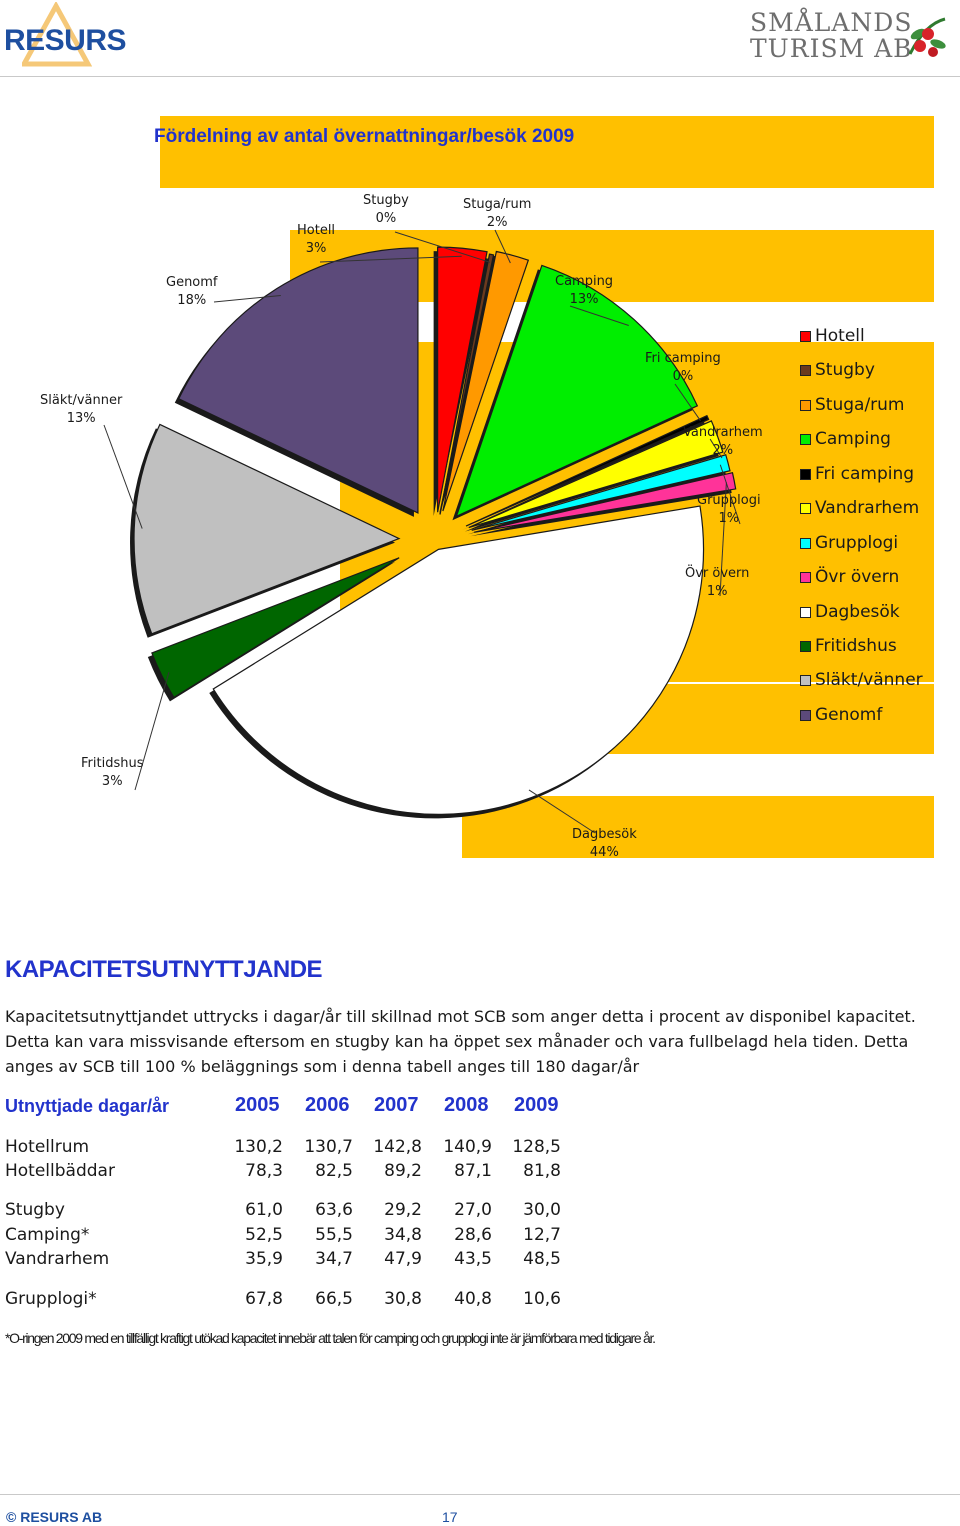 The image size is (960, 1526). Describe the element at coordinates (473, 1171) in the screenshot. I see `table-cell: 87,1` at that location.